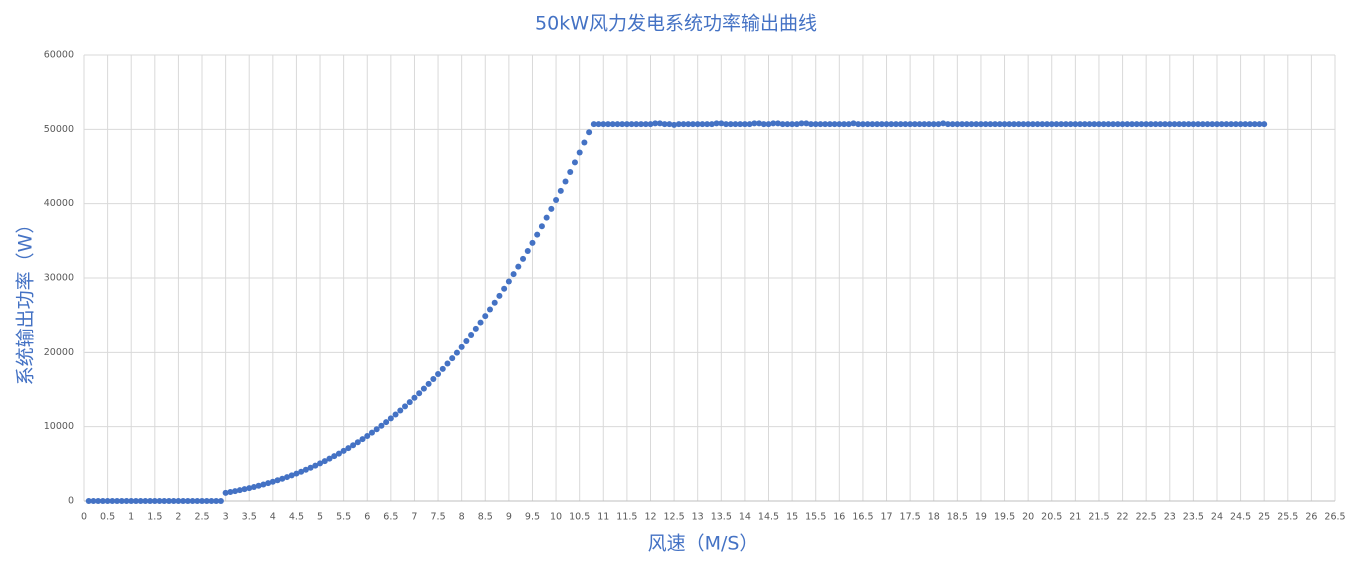 The width and height of the screenshot is (1360, 568). I want to click on x-tick-label: 24.5, so click(1240, 517).